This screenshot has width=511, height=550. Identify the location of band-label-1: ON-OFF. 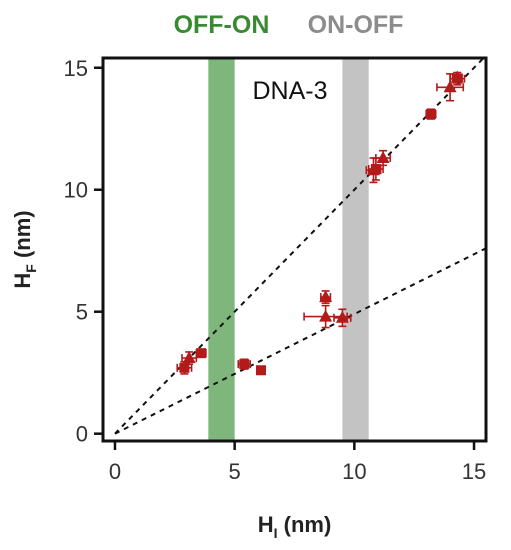
(356, 25).